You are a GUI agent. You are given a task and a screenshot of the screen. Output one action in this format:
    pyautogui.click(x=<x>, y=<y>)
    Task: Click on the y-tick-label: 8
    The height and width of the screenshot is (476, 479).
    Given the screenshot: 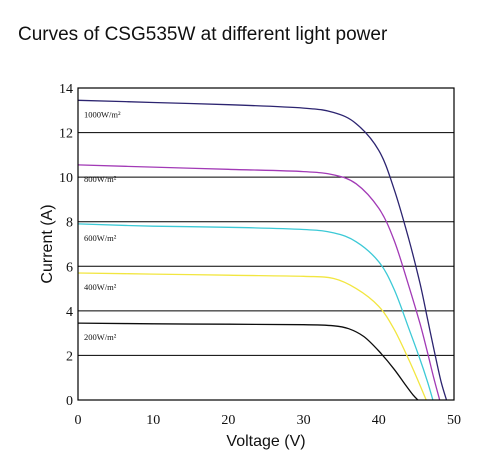 What is the action you would take?
    pyautogui.click(x=69, y=223)
    